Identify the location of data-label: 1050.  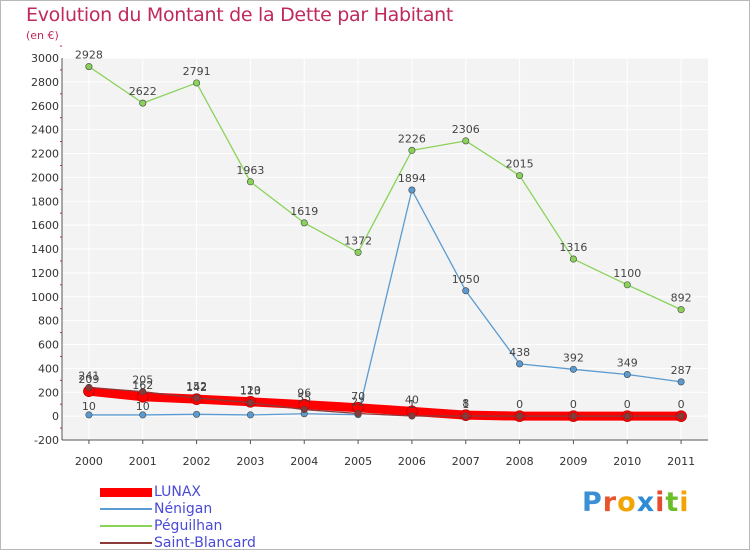
(466, 279).